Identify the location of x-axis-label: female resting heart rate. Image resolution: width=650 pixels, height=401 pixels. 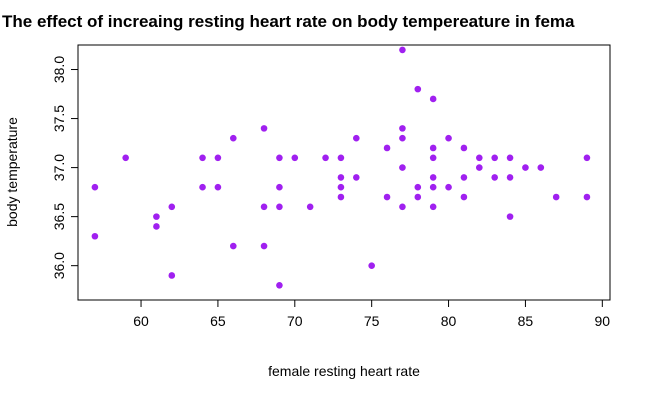
(344, 371).